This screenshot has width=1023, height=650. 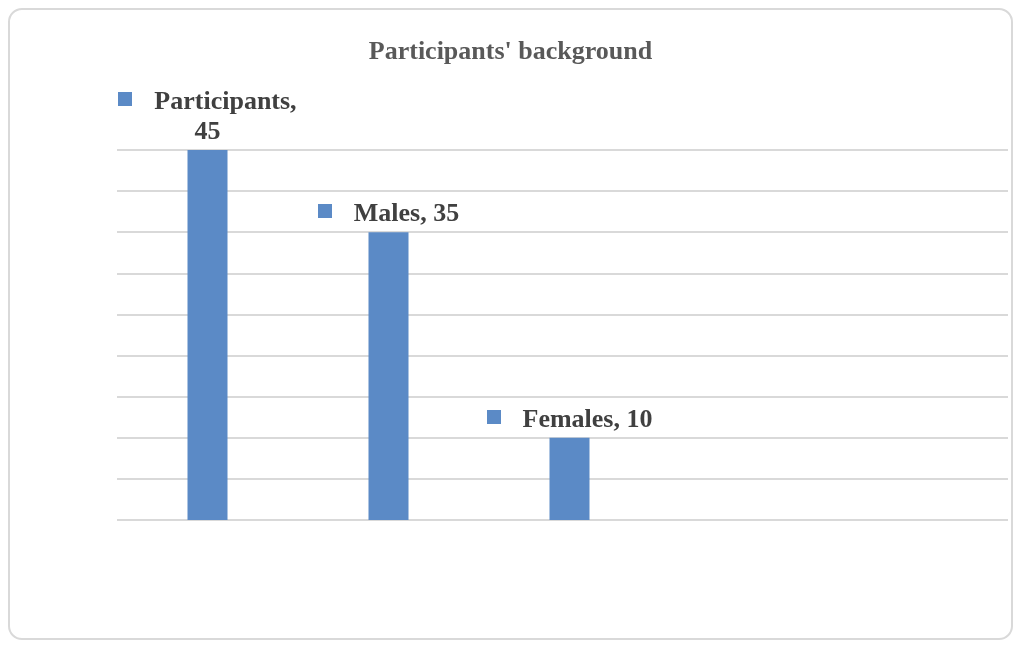 I want to click on data-label: Males, 35, so click(x=406, y=213).